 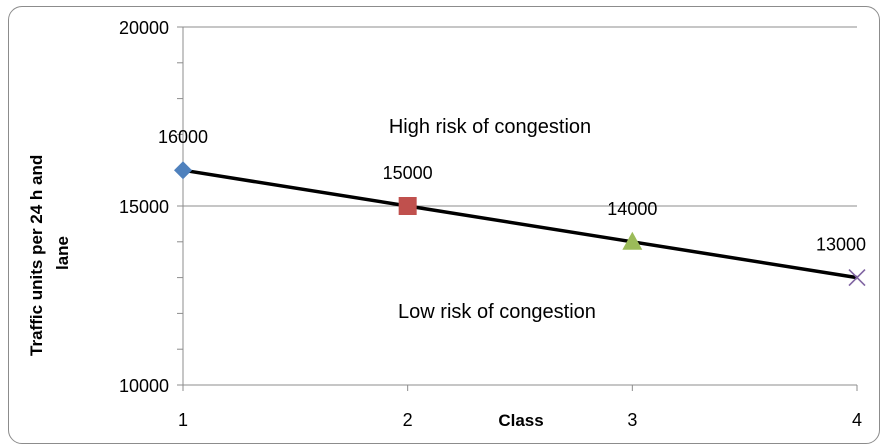 What do you see at coordinates (520, 407) in the screenshot?
I see `x-axis-ticks: 1 2 3 4` at bounding box center [520, 407].